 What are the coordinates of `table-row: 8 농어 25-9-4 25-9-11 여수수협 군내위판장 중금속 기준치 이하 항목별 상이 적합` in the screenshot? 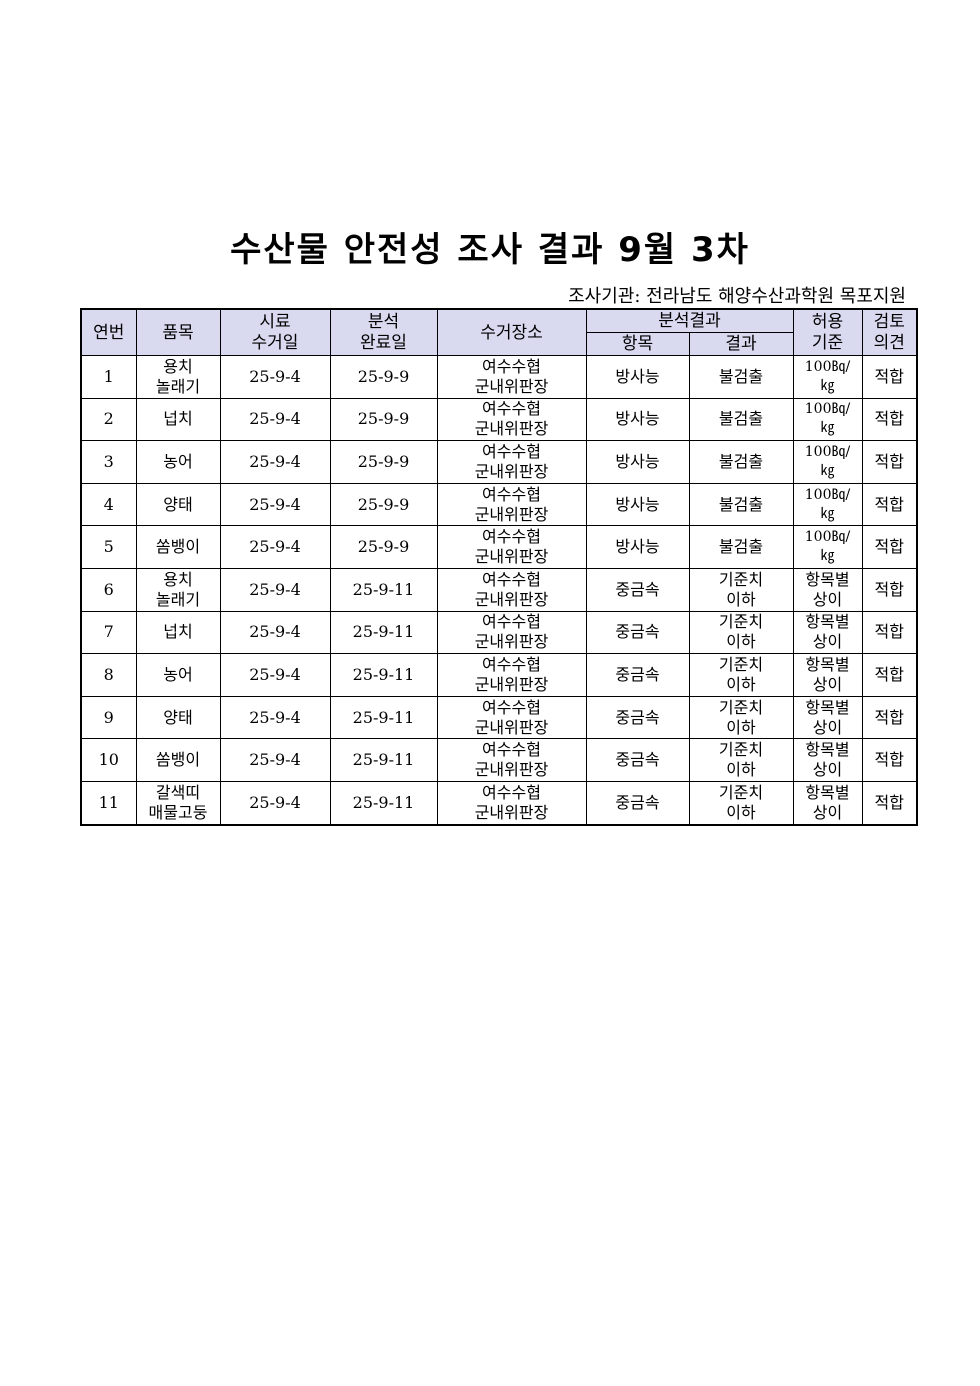 It's located at (499, 675).